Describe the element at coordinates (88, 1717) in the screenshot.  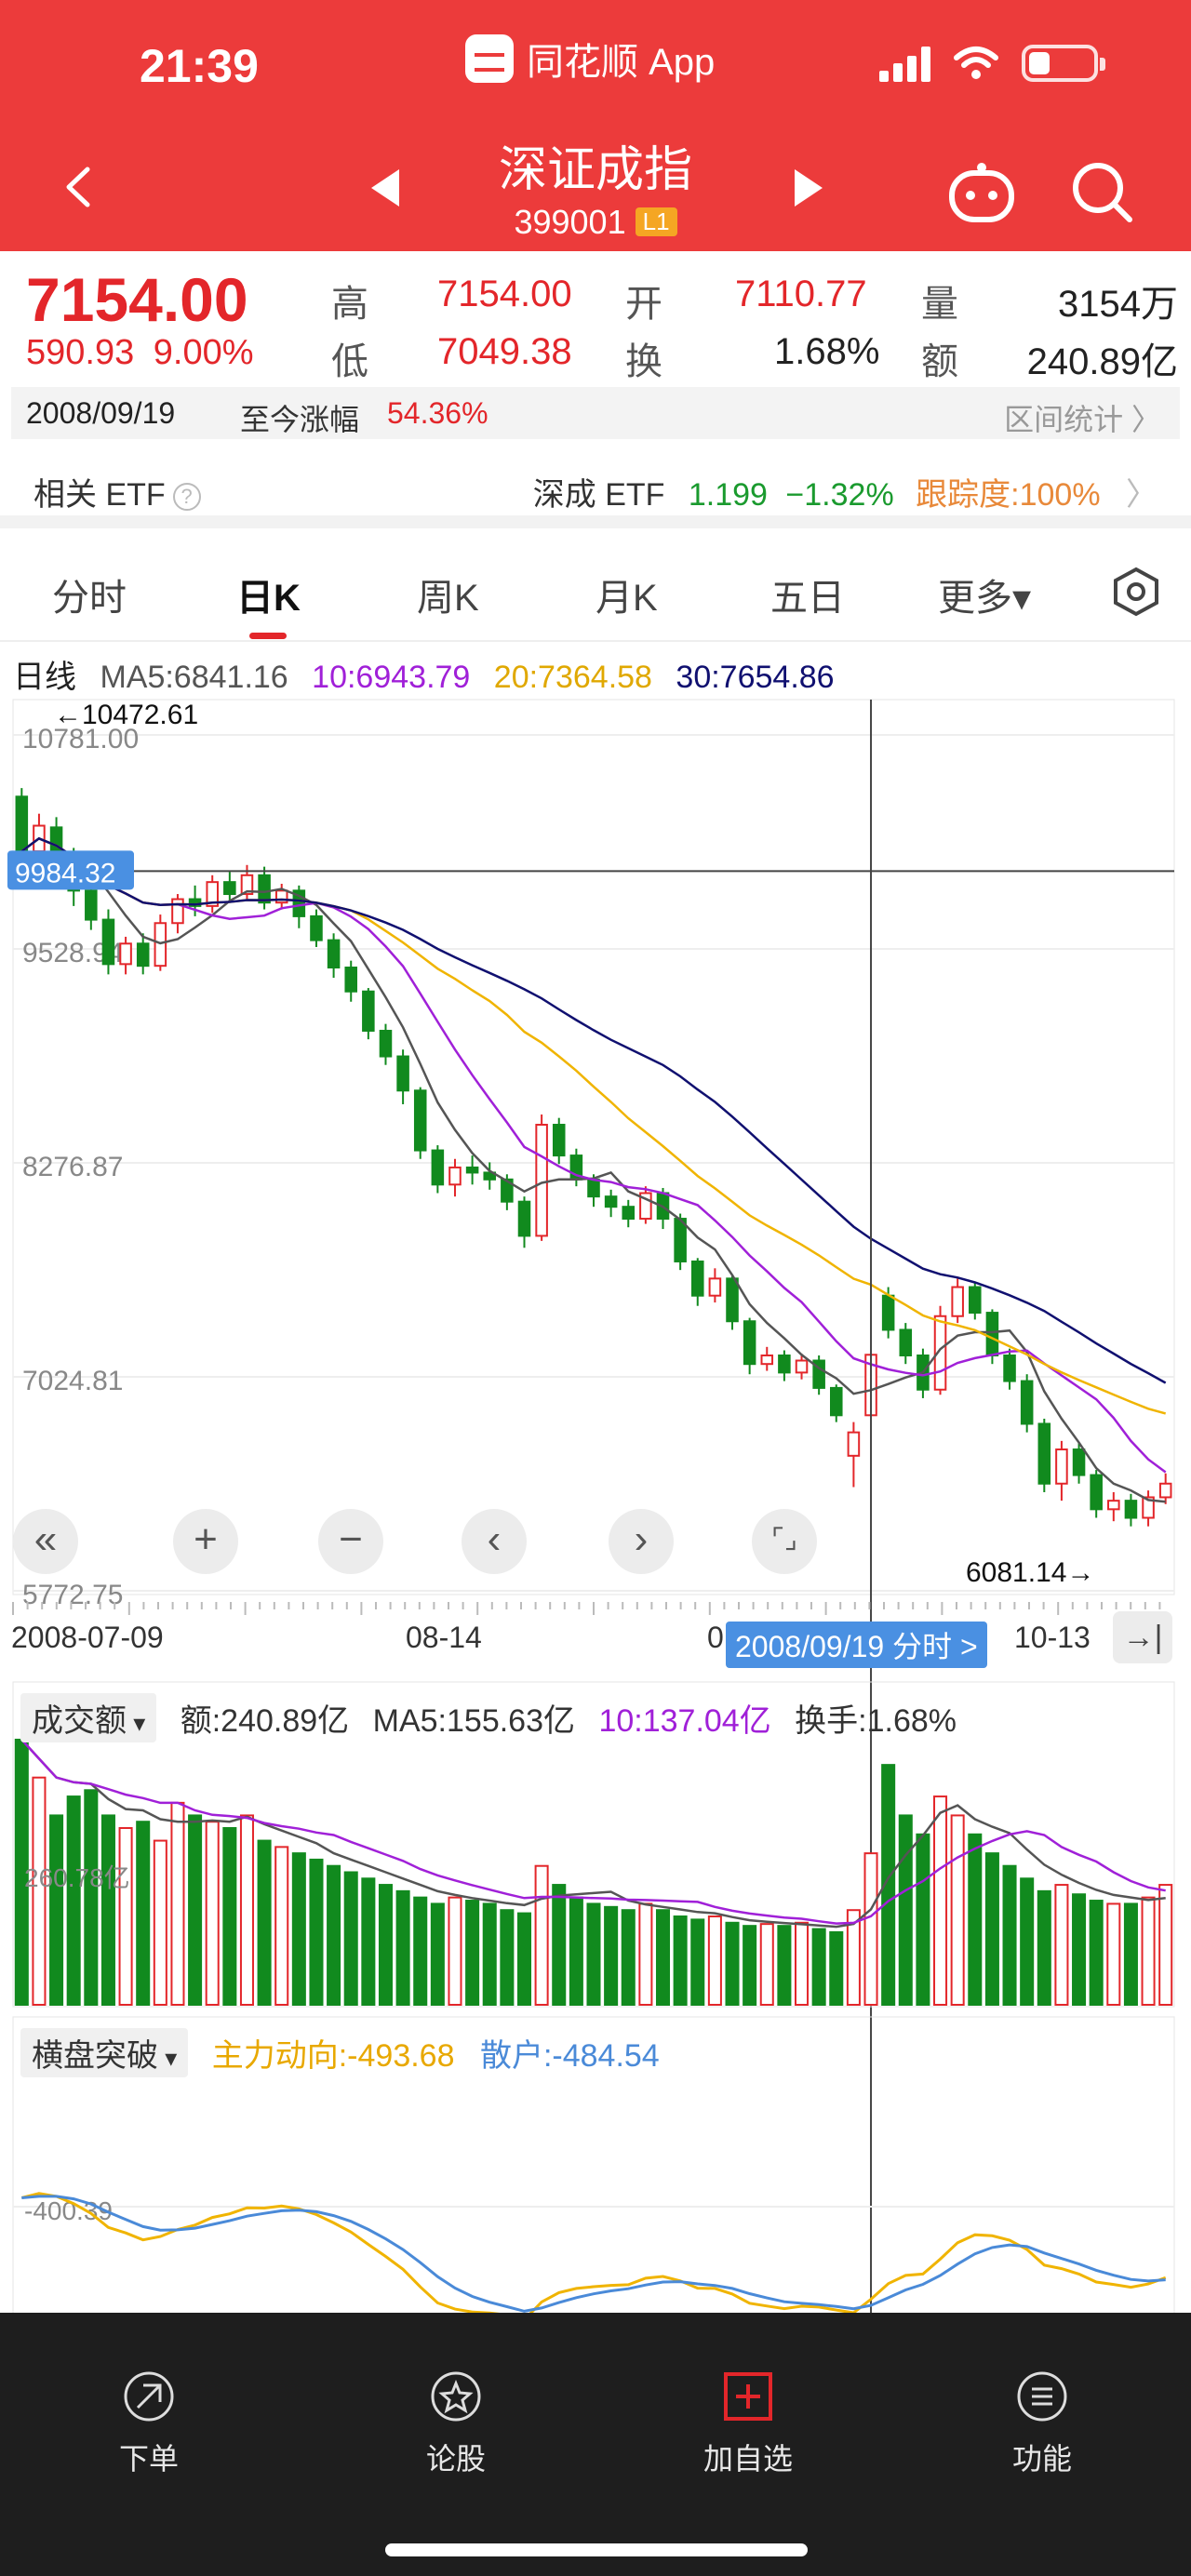
I see `volume-indicator-select: 成交额` at that location.